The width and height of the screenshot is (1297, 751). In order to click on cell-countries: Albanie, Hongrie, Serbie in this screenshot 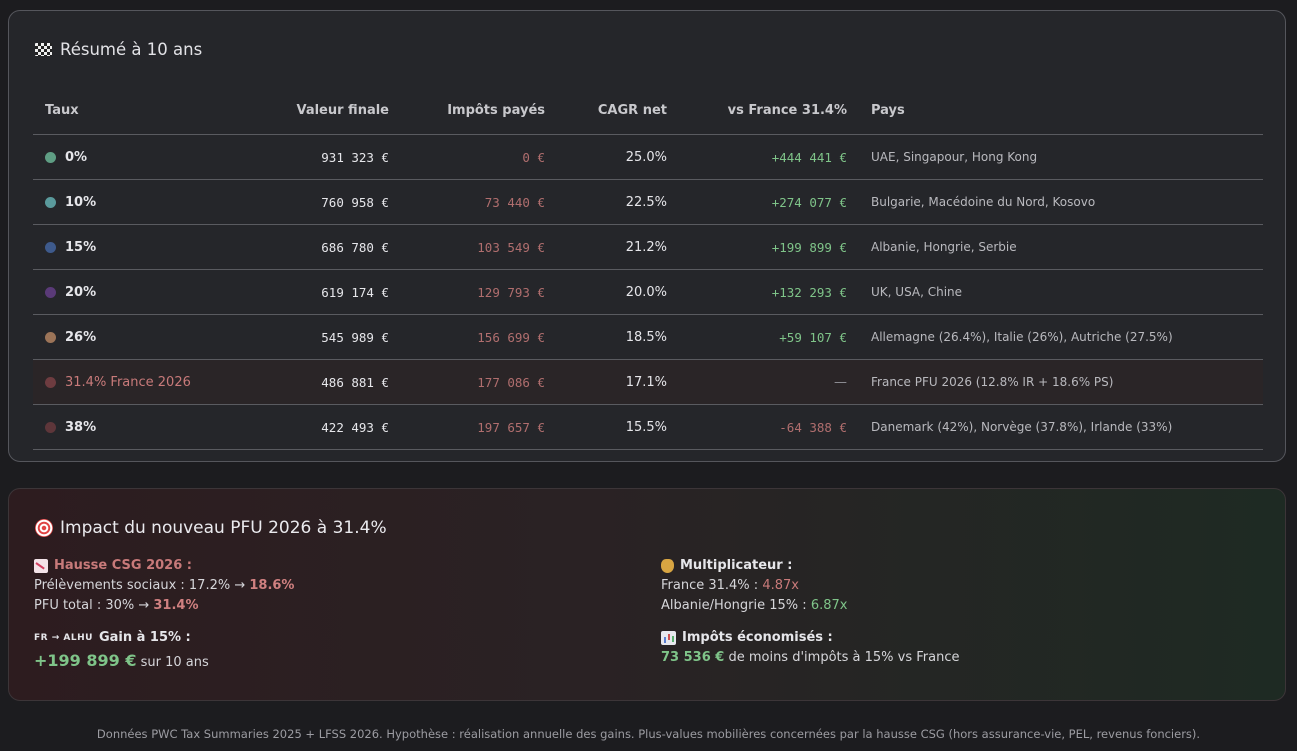, I will do `click(1061, 247)`.